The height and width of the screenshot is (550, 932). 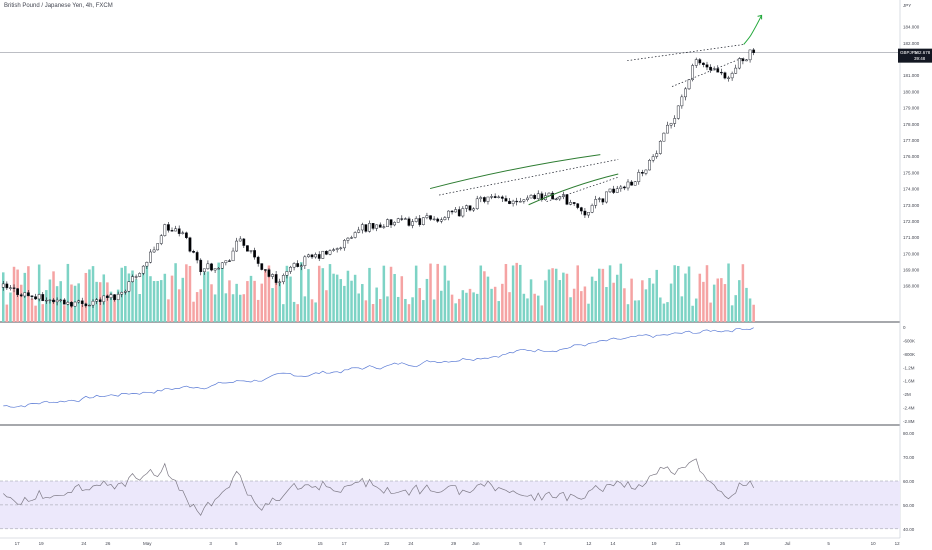 I want to click on price-tick-label: 181.000, so click(x=911, y=75).